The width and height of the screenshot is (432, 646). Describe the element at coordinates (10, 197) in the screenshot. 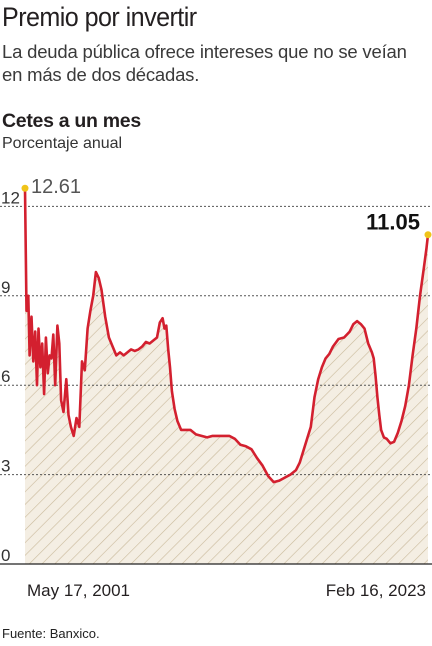

I see `y-tick-label: 12` at that location.